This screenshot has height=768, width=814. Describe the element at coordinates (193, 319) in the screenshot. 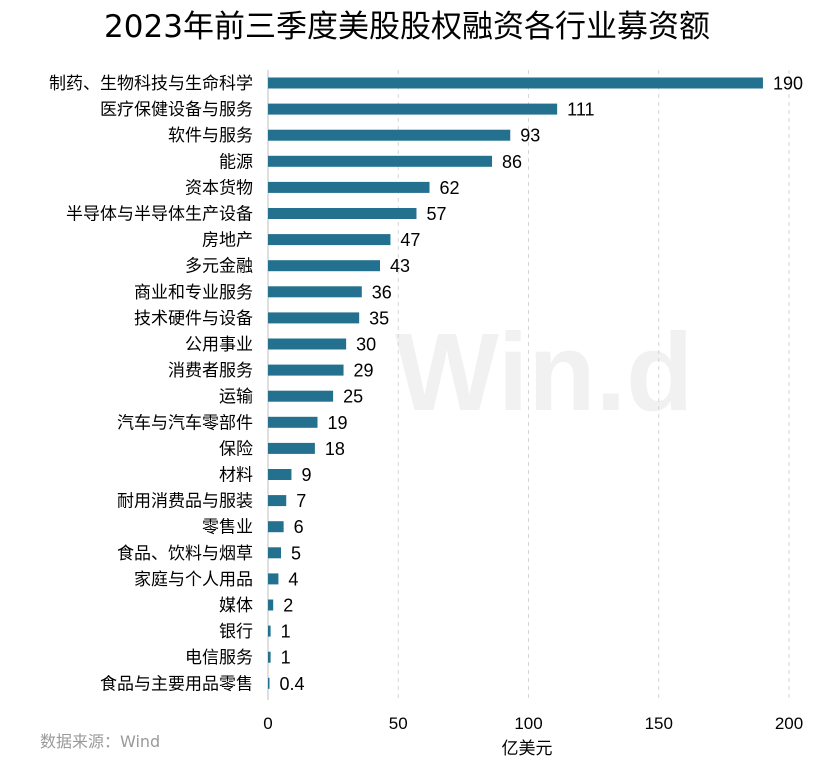

I see `category-label: 技术硬件与设备` at that location.